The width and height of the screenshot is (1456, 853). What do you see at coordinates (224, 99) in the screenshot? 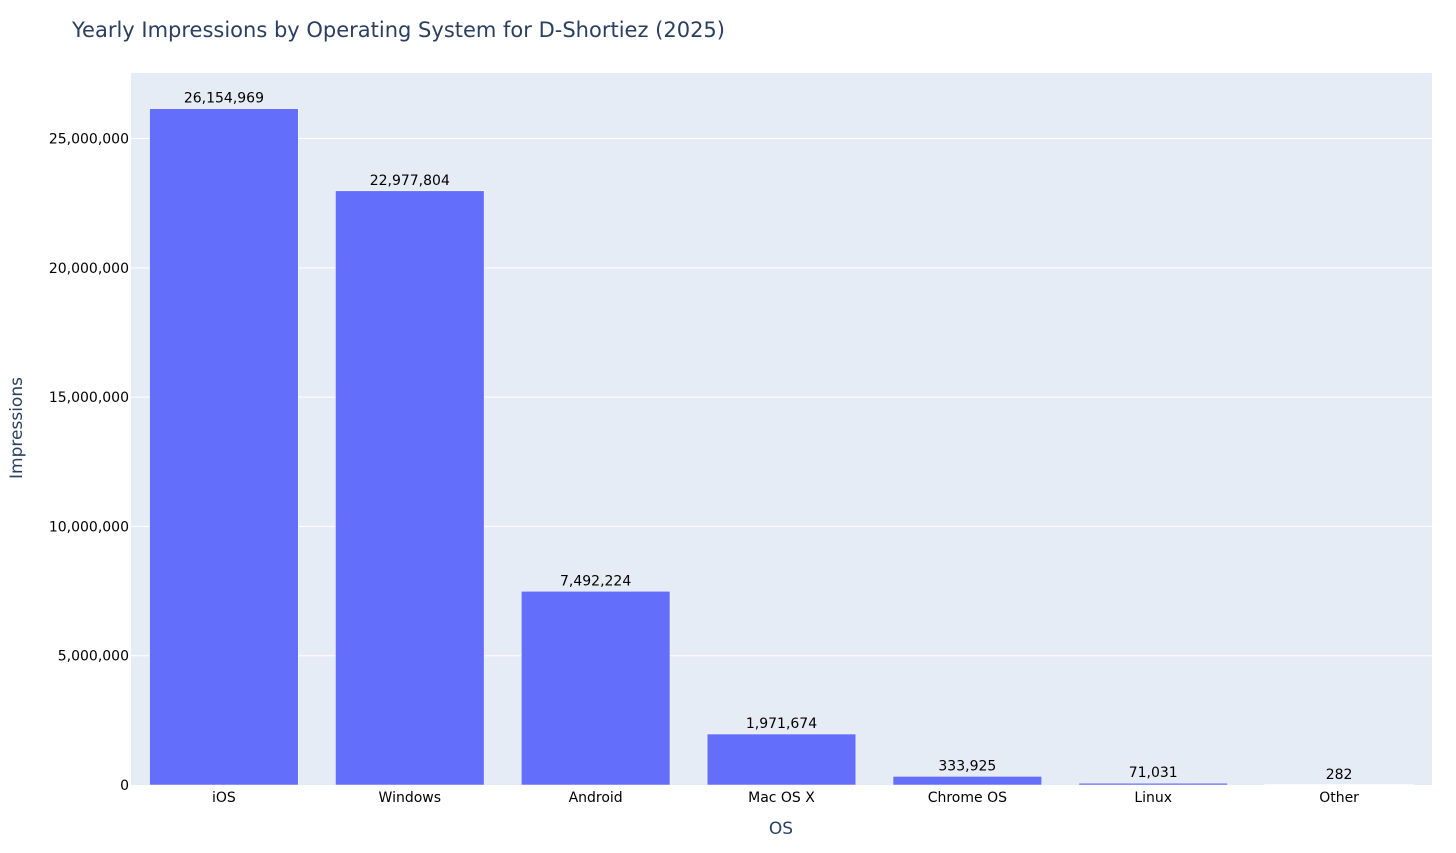
I see `data-label: 26,154,969` at bounding box center [224, 99].